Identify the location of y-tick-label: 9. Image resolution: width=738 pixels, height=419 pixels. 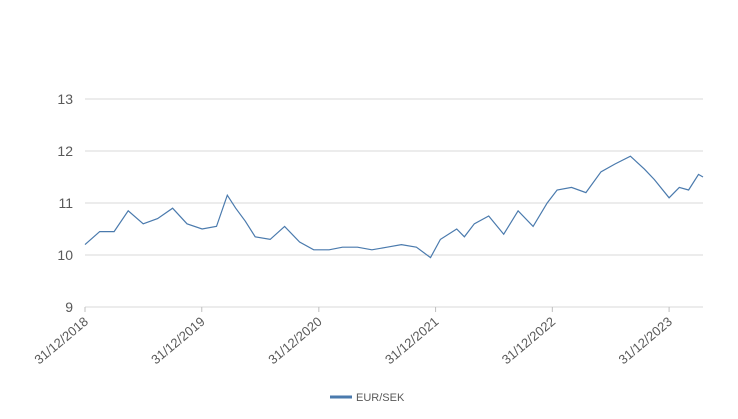
(69, 307).